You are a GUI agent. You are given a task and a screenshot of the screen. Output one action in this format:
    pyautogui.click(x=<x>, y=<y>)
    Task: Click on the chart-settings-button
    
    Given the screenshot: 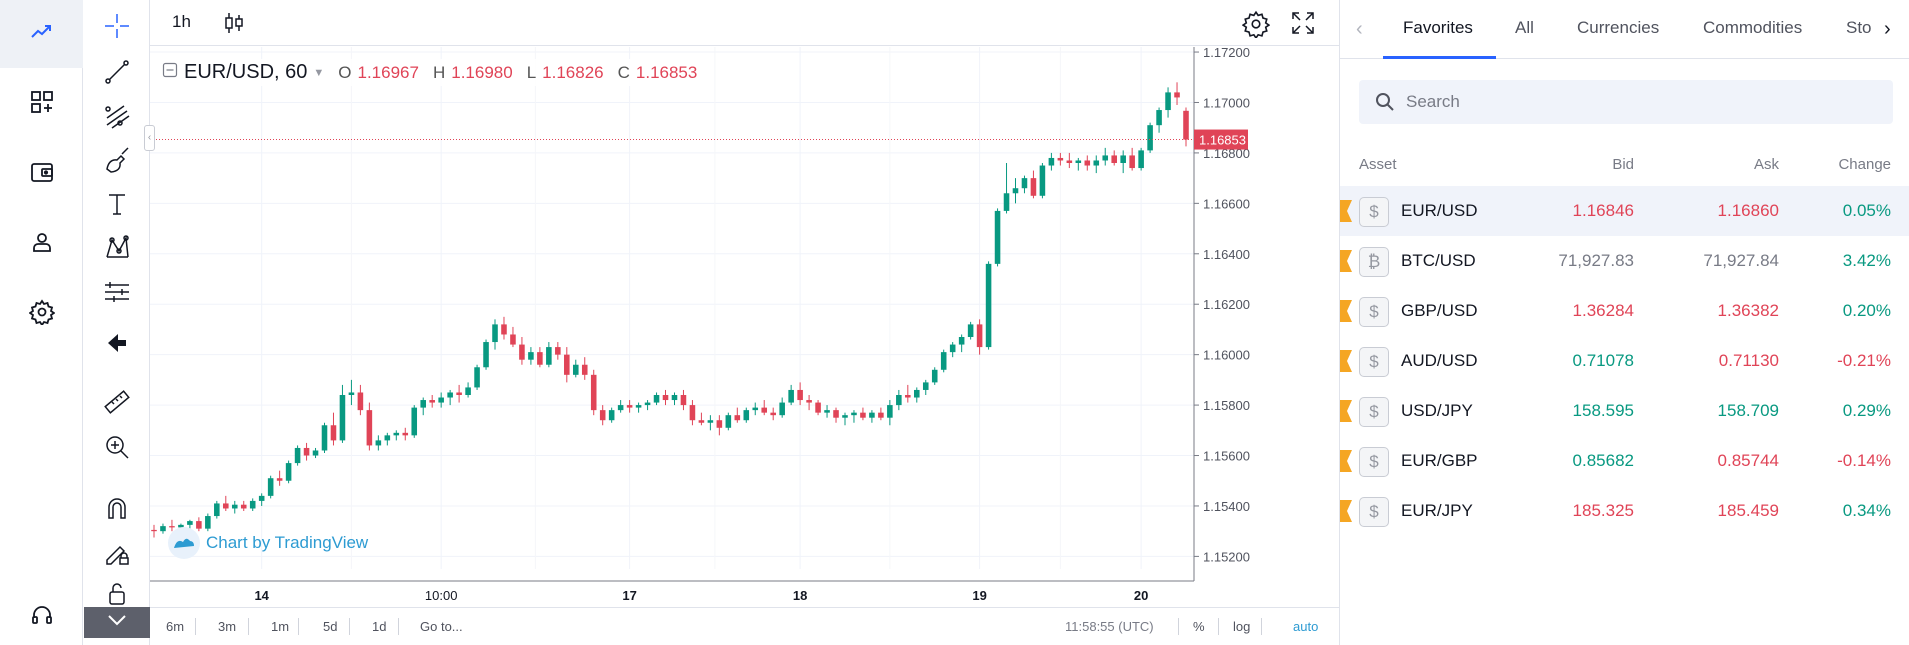 What is the action you would take?
    pyautogui.click(x=1256, y=26)
    